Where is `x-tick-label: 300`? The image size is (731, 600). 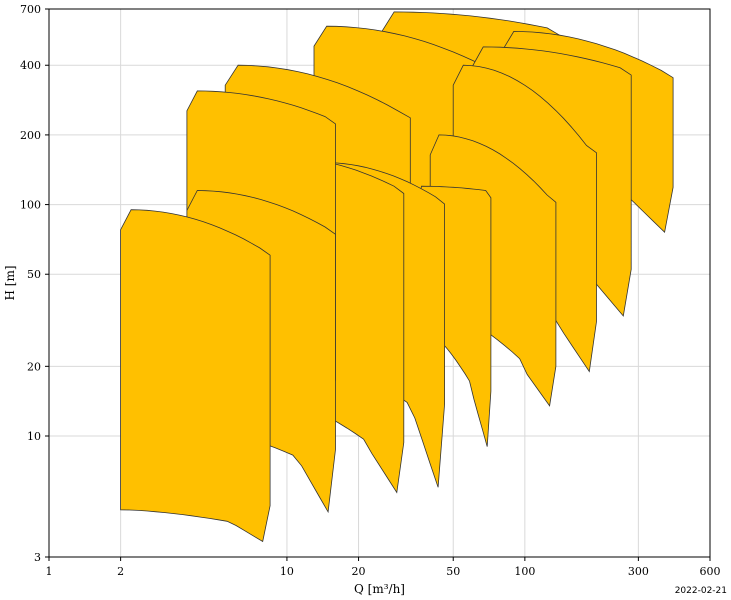 x-tick-label: 300 is located at coordinates (638, 571).